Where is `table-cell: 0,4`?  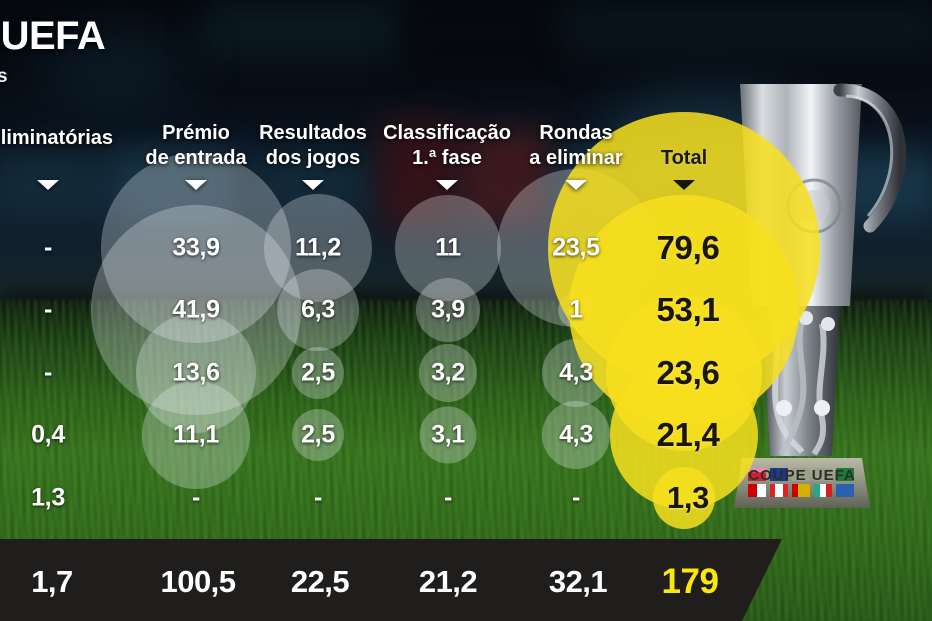 table-cell: 0,4 is located at coordinates (48, 434).